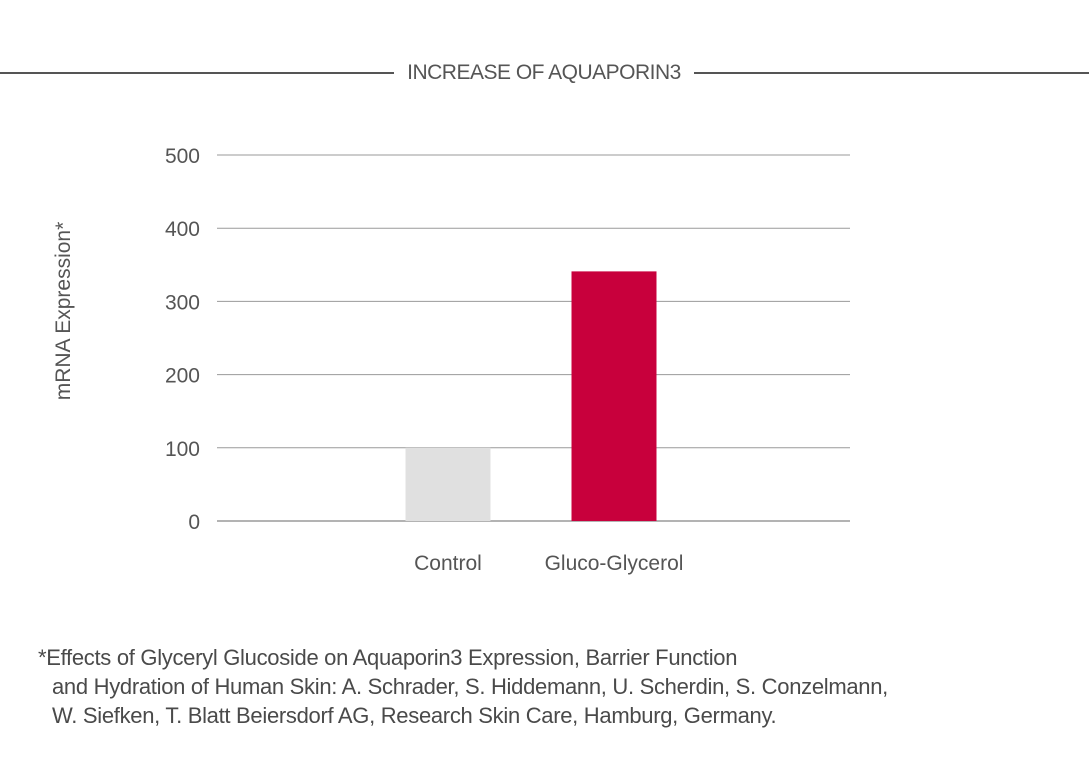 This screenshot has height=759, width=1089. I want to click on y-axis-label: mRNA Expression*, so click(63, 311).